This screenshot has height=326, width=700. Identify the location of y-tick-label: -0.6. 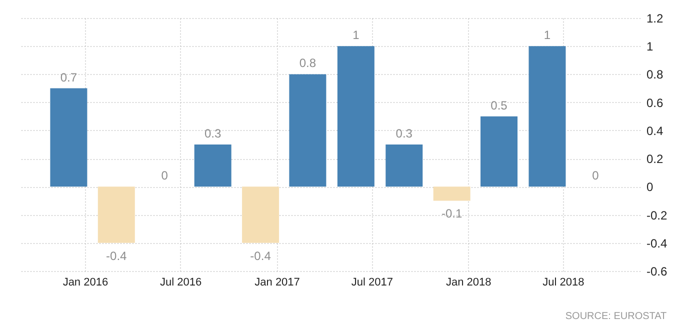
(657, 271).